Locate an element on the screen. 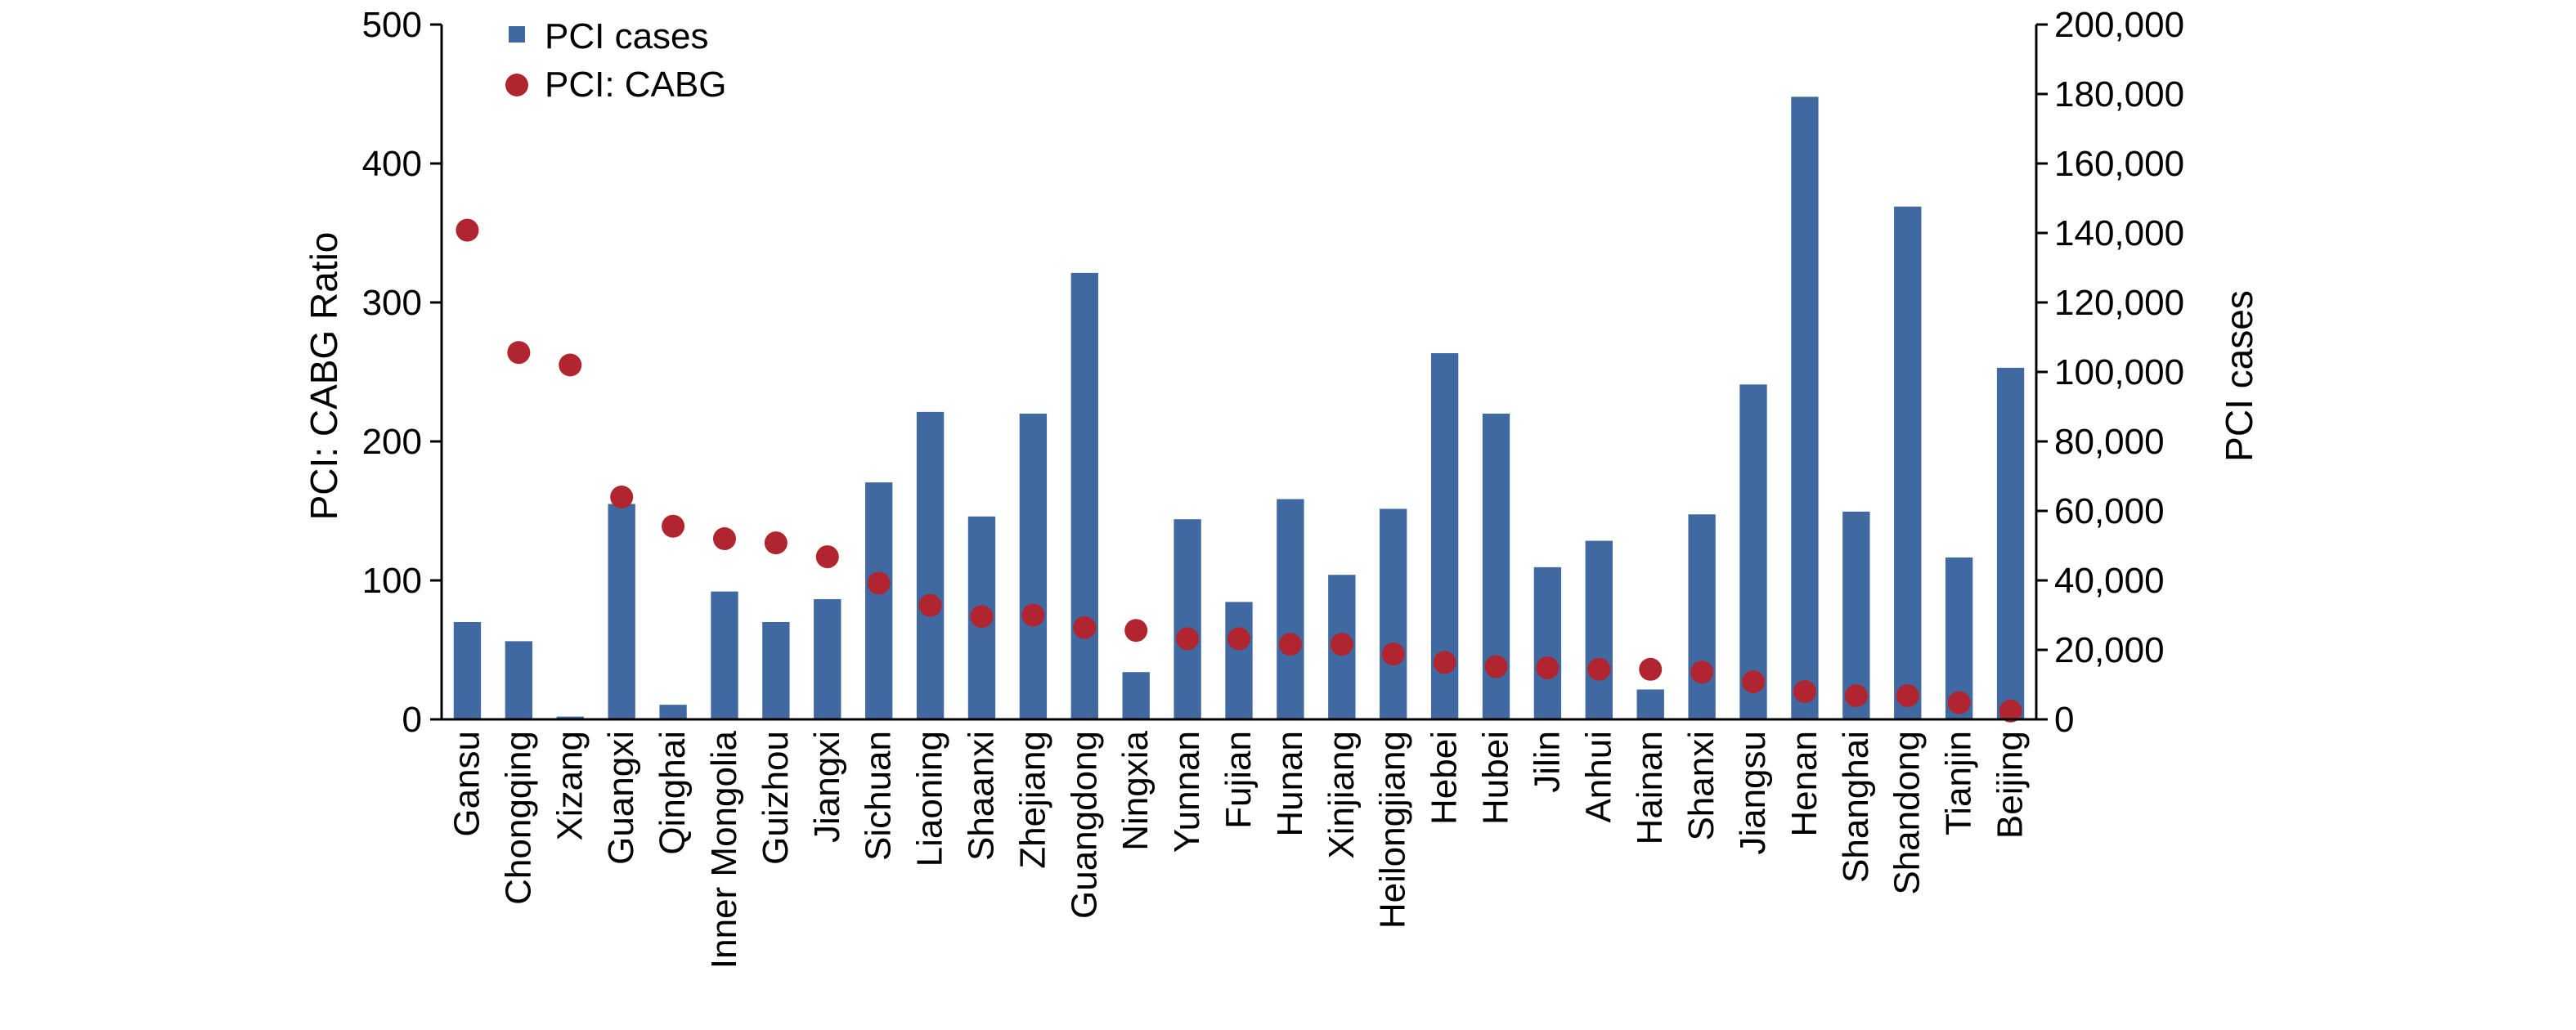 Image resolution: width=2576 pixels, height=1030 pixels. x-tick-label: Hebei is located at coordinates (1445, 778).